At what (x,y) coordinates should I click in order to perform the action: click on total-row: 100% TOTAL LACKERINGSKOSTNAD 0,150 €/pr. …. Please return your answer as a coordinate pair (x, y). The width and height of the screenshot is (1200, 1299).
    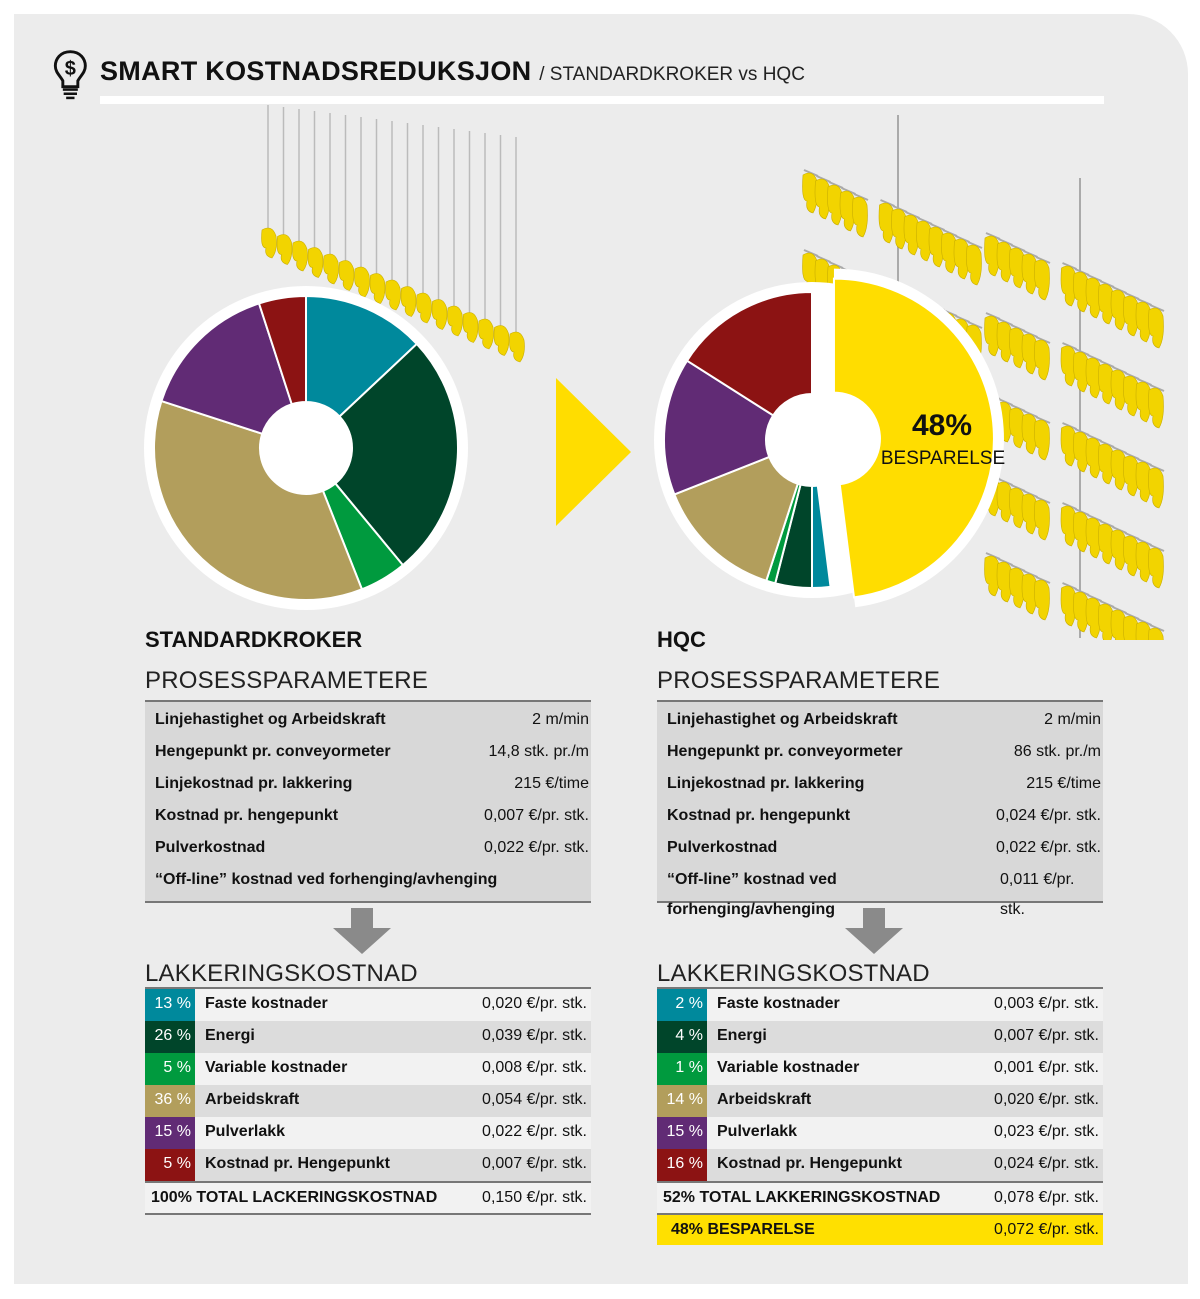
    Looking at the image, I should click on (368, 1198).